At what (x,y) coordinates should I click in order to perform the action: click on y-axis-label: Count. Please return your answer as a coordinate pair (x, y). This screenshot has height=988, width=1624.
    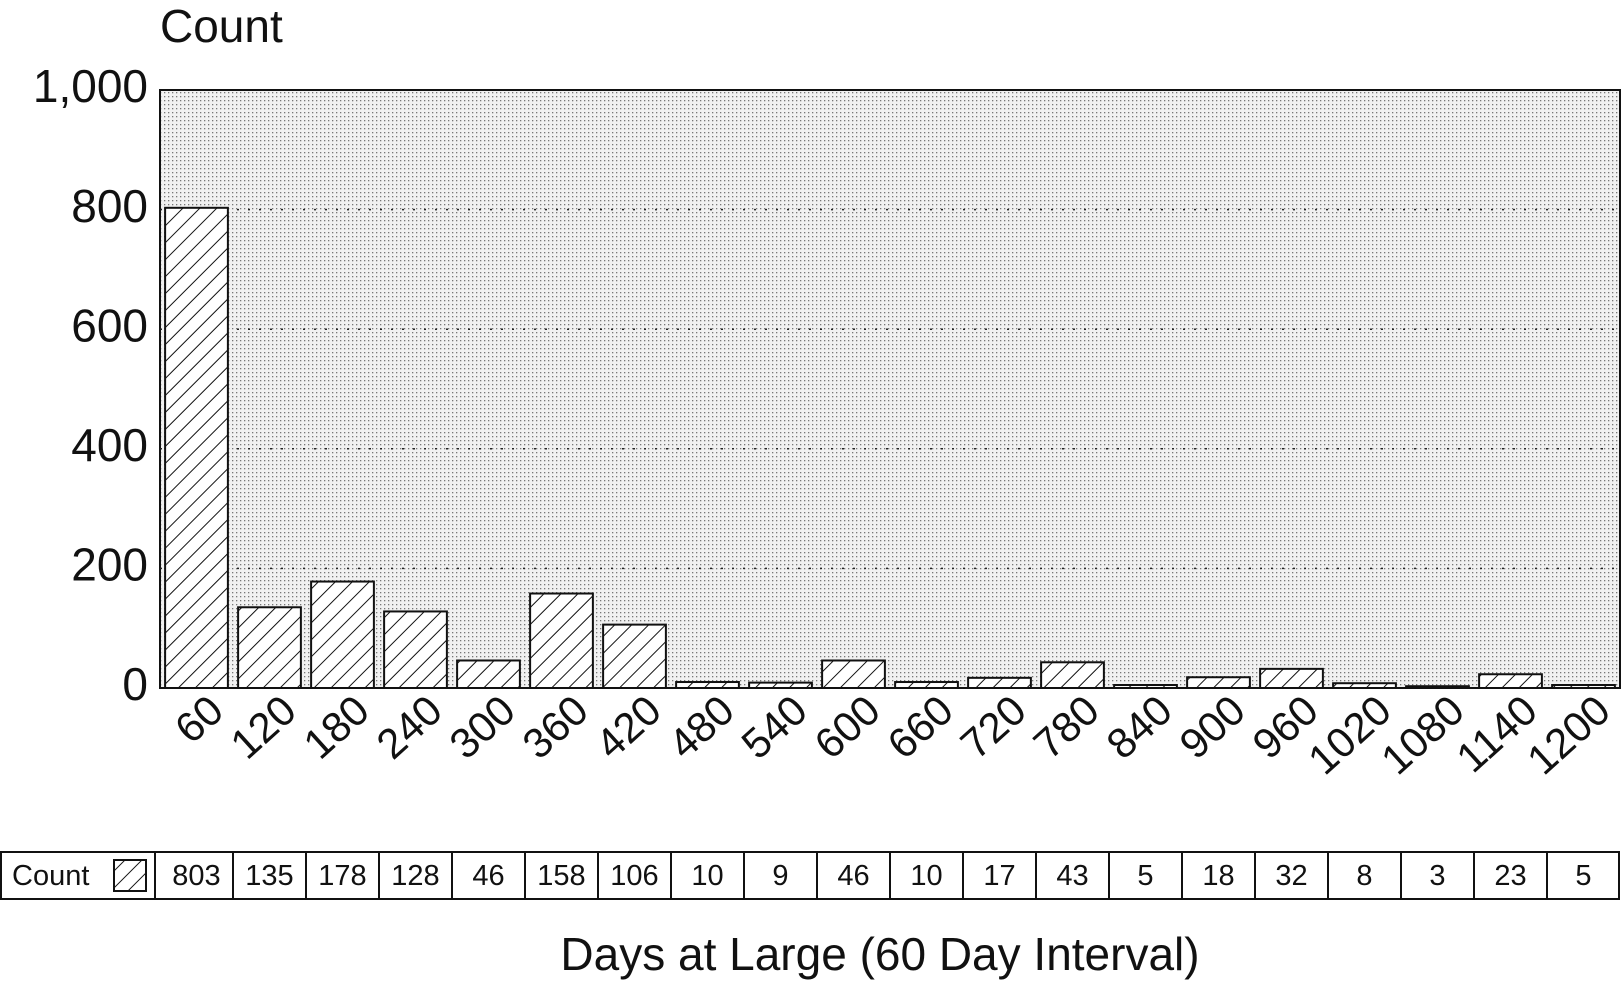
    Looking at the image, I should click on (221, 26).